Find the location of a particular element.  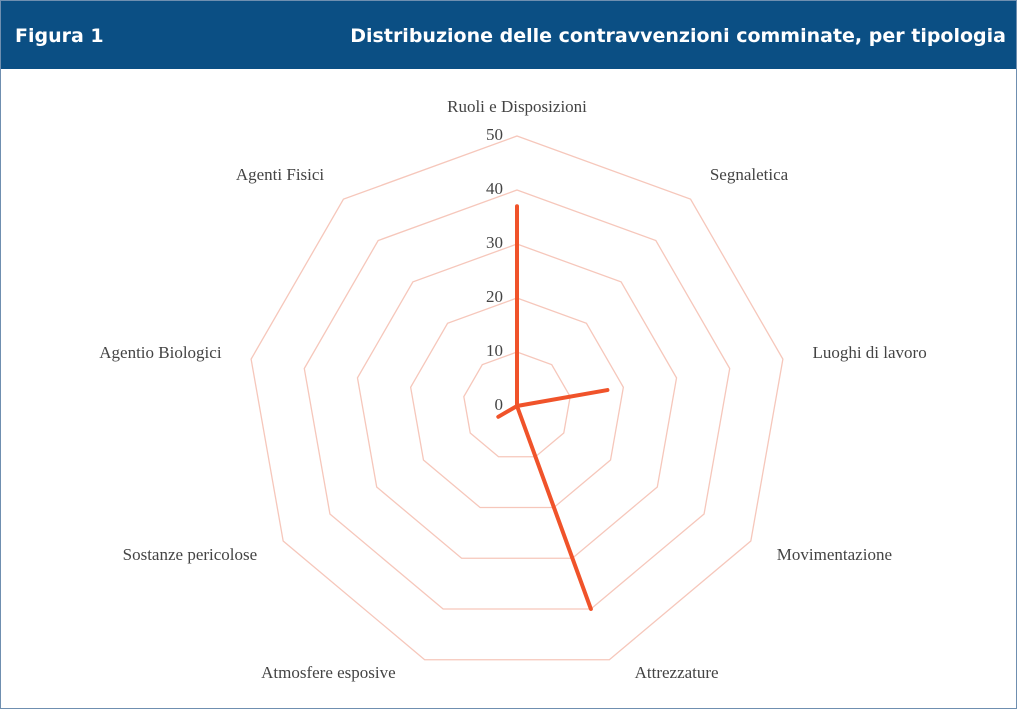

figure-number: Figura 1 is located at coordinates (59, 36).